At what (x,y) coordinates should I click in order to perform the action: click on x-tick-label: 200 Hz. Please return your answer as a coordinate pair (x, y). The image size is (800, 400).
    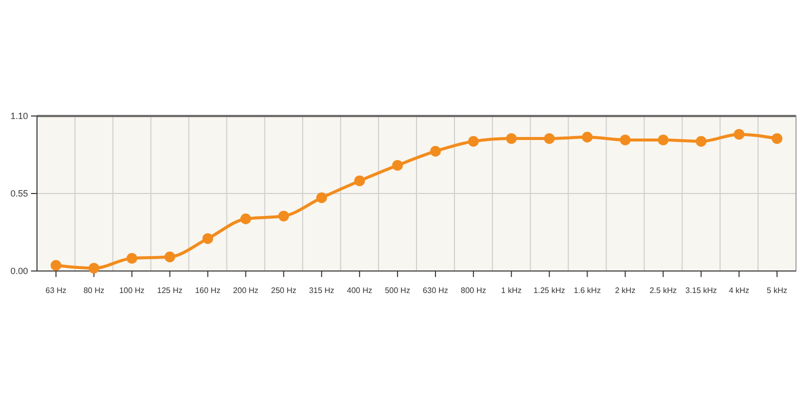
    Looking at the image, I should click on (245, 290).